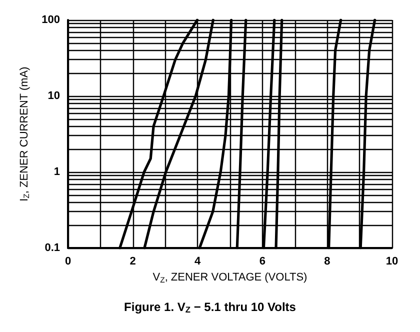 This screenshot has height=332, width=420. What do you see at coordinates (198, 262) in the screenshot?
I see `x-tick-label: 4` at bounding box center [198, 262].